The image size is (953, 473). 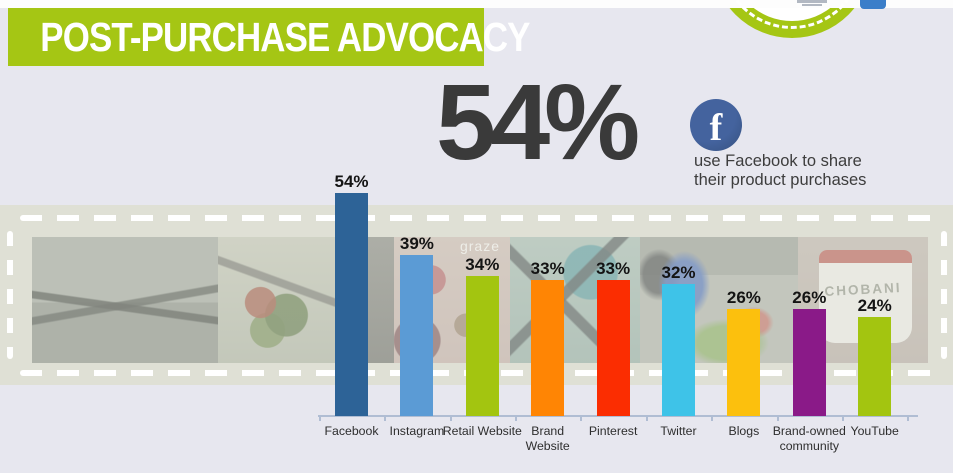 What do you see at coordinates (613, 268) in the screenshot?
I see `bar-value-pinterest: 33%` at bounding box center [613, 268].